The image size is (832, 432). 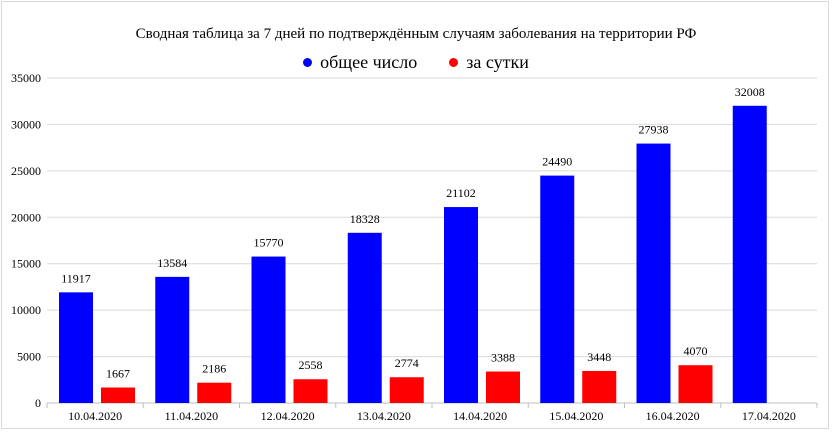 I want to click on y-tick-label: 15000, so click(x=26, y=264).